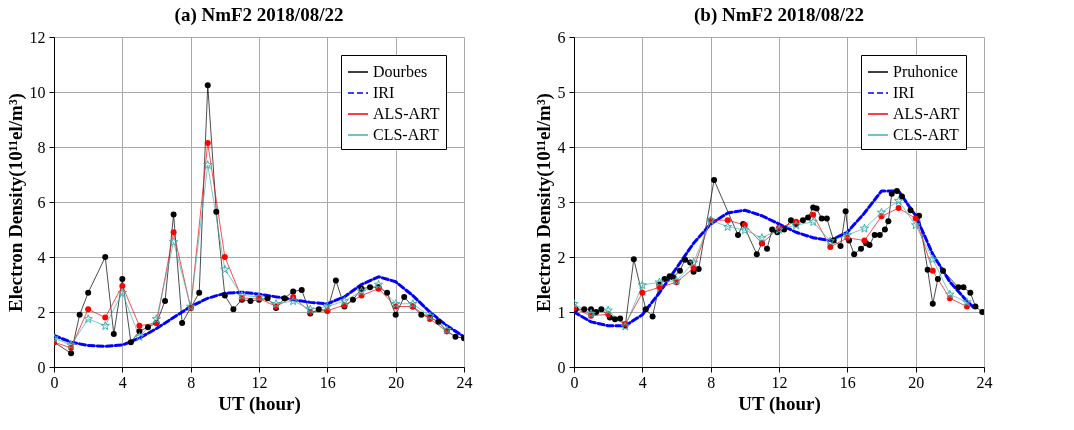  What do you see at coordinates (779, 15) in the screenshot?
I see `chart-title: (b) NmF2 2018/08/22` at bounding box center [779, 15].